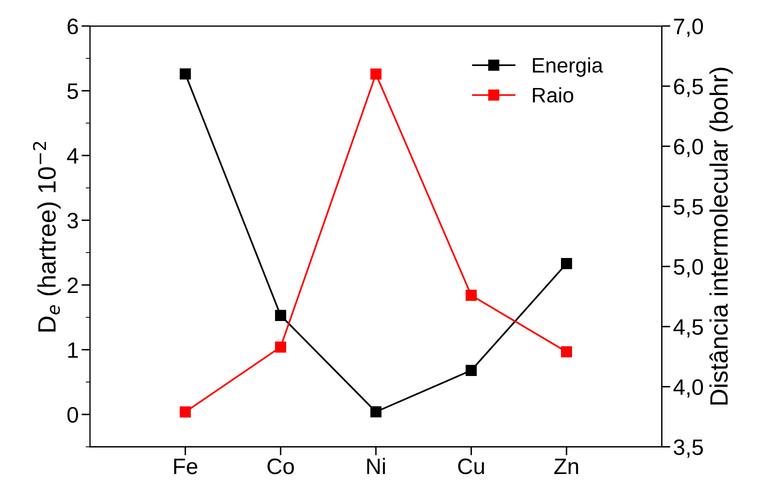  What do you see at coordinates (471, 466) in the screenshot?
I see `x-tick-label: Cu` at bounding box center [471, 466].